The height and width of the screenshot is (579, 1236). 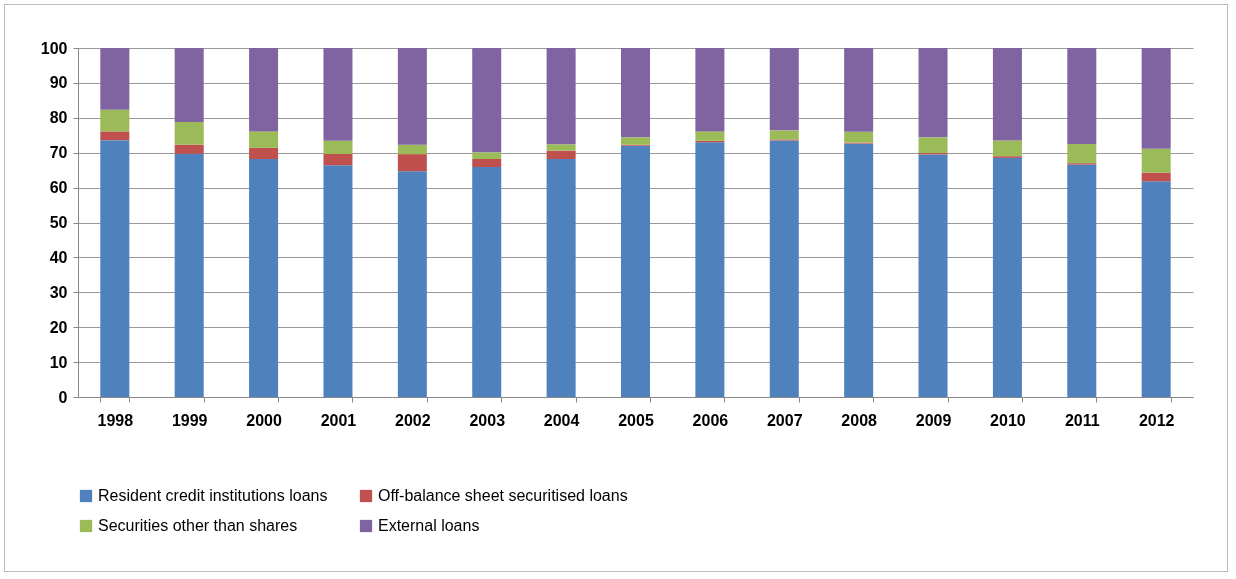 What do you see at coordinates (58, 257) in the screenshot?
I see `y-tick-label: 40` at bounding box center [58, 257].